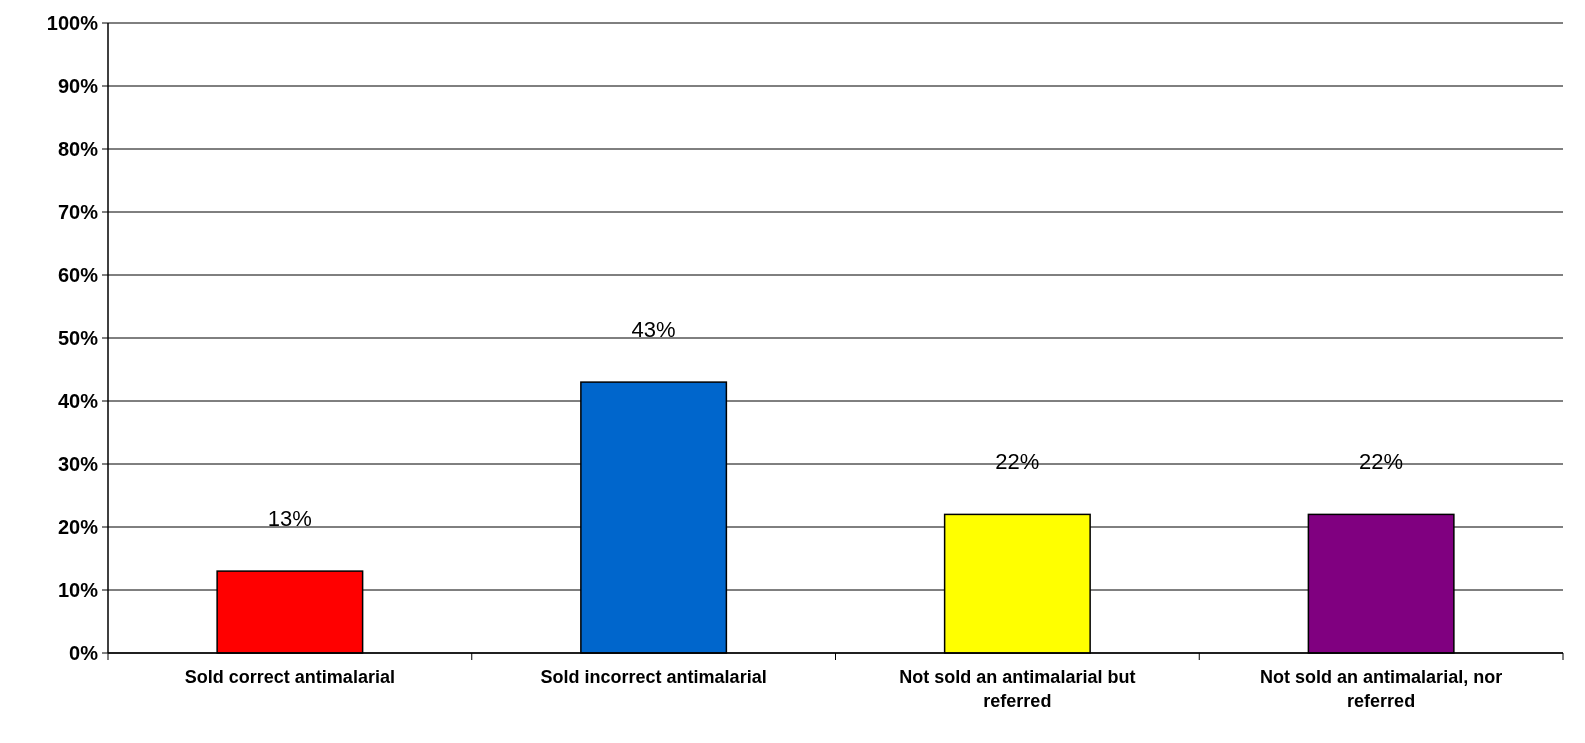 The height and width of the screenshot is (743, 1585). What do you see at coordinates (78, 464) in the screenshot?
I see `y-tick-label: 30%` at bounding box center [78, 464].